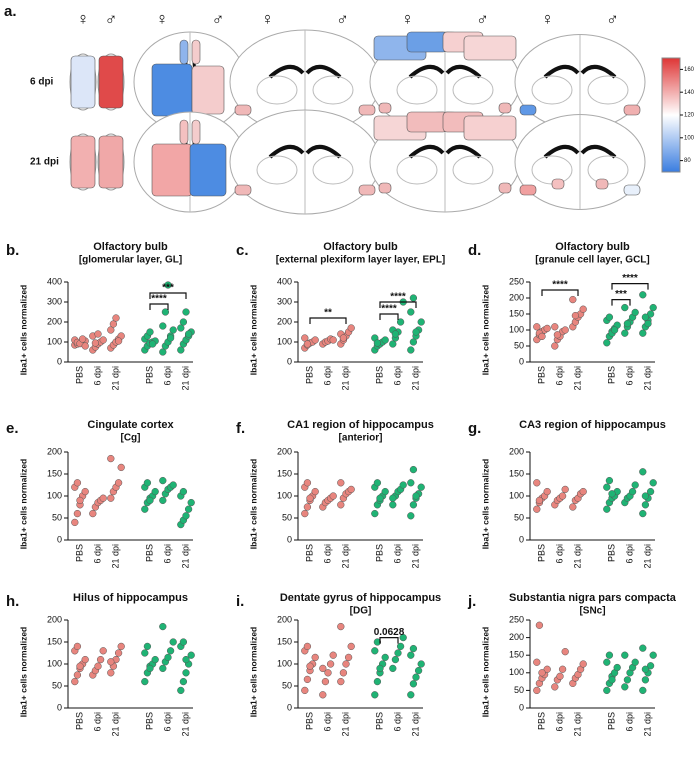  I want to click on chart-title: [external plexiform layer layer, EPL], so click(361, 260).